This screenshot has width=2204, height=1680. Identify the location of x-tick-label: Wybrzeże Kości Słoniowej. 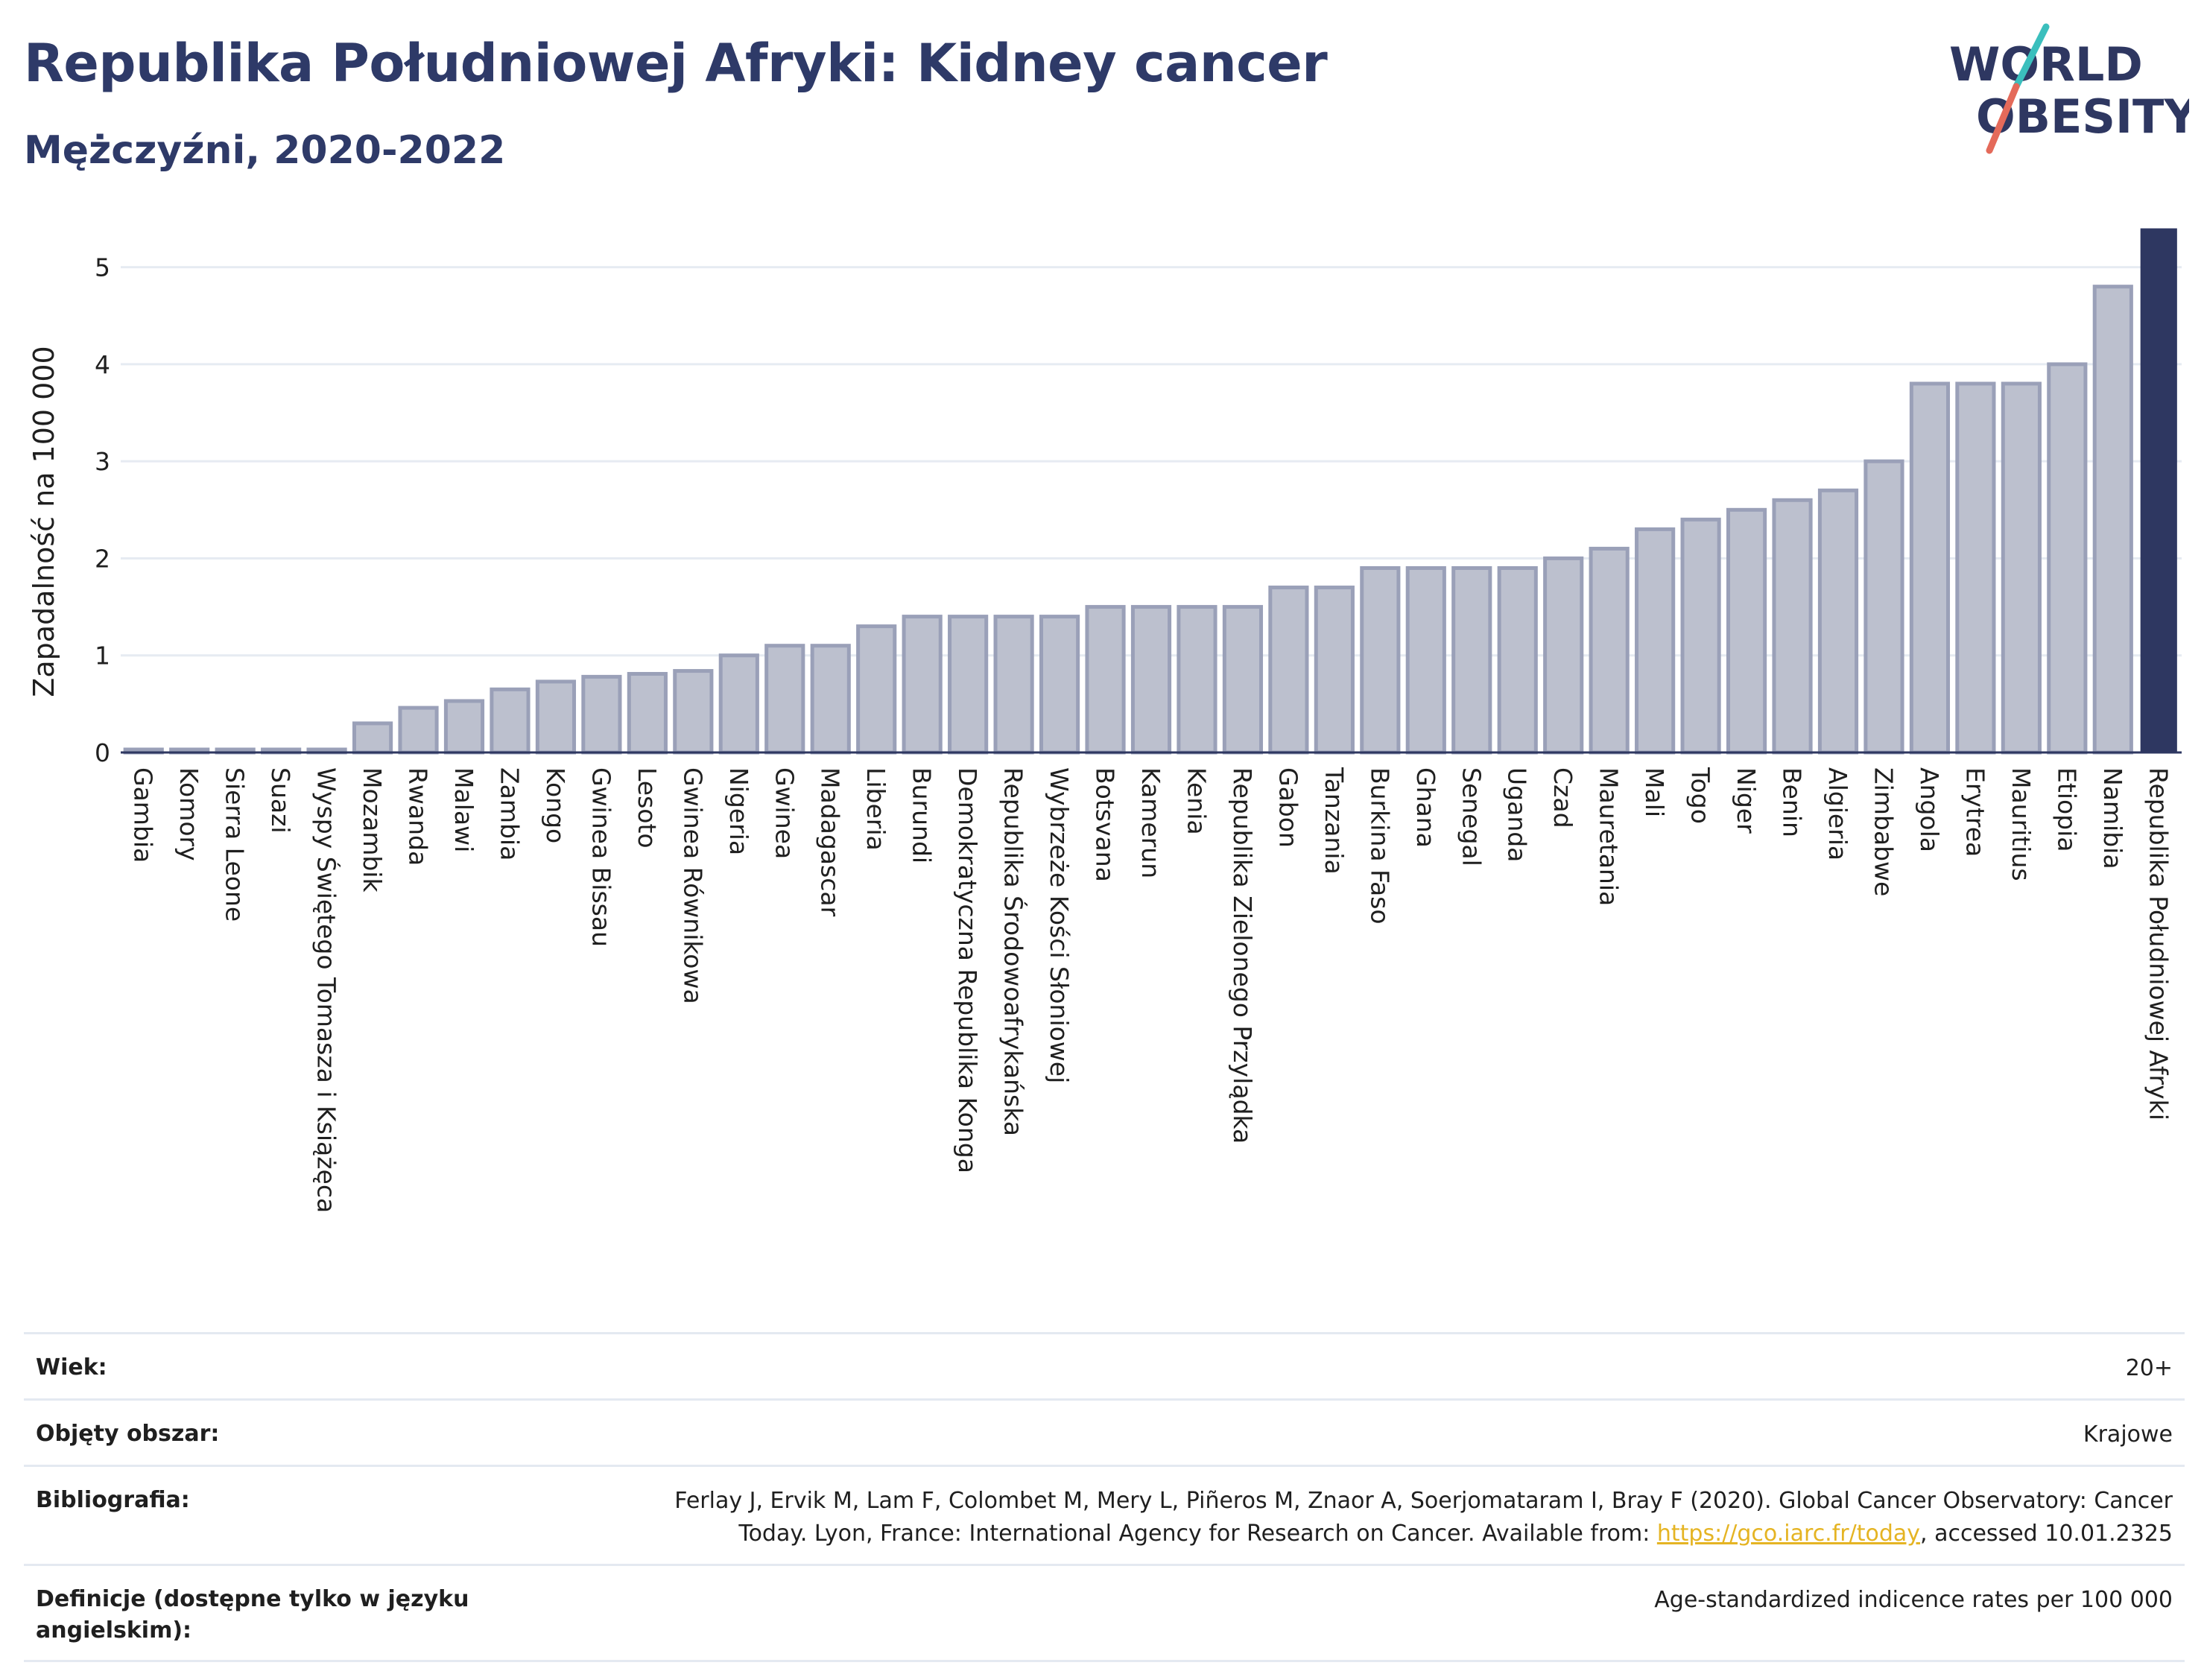
(1059, 925).